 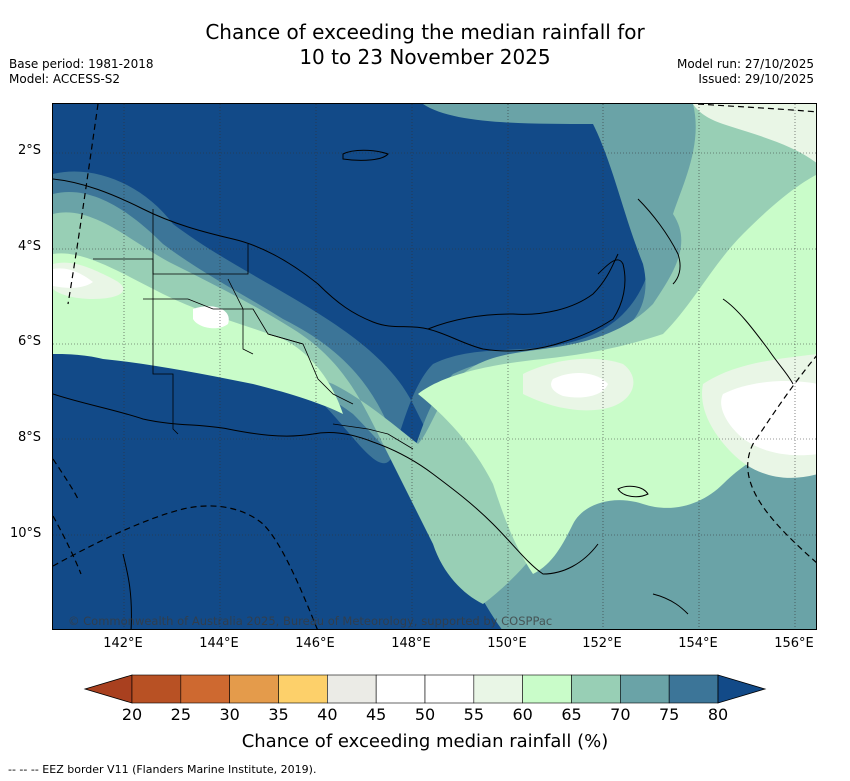 I want to click on province-borders, so click(x=253, y=329).